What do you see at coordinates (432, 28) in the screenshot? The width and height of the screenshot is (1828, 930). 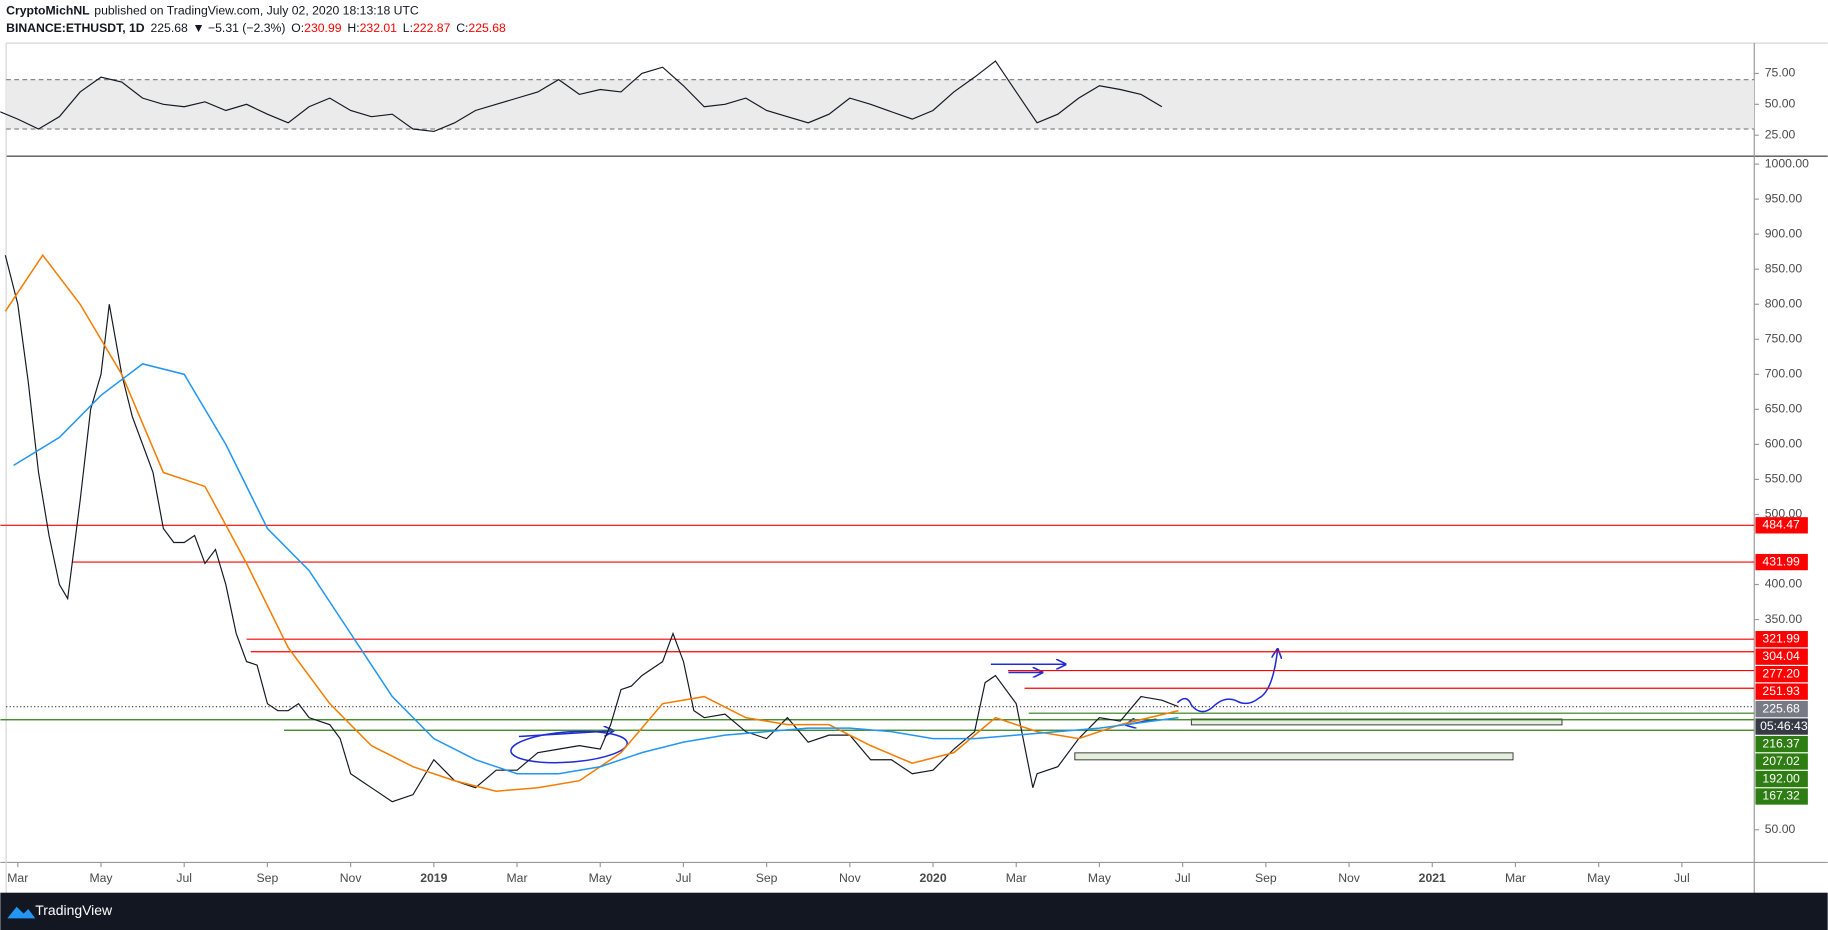 I see `ohlc-value: 222.87` at bounding box center [432, 28].